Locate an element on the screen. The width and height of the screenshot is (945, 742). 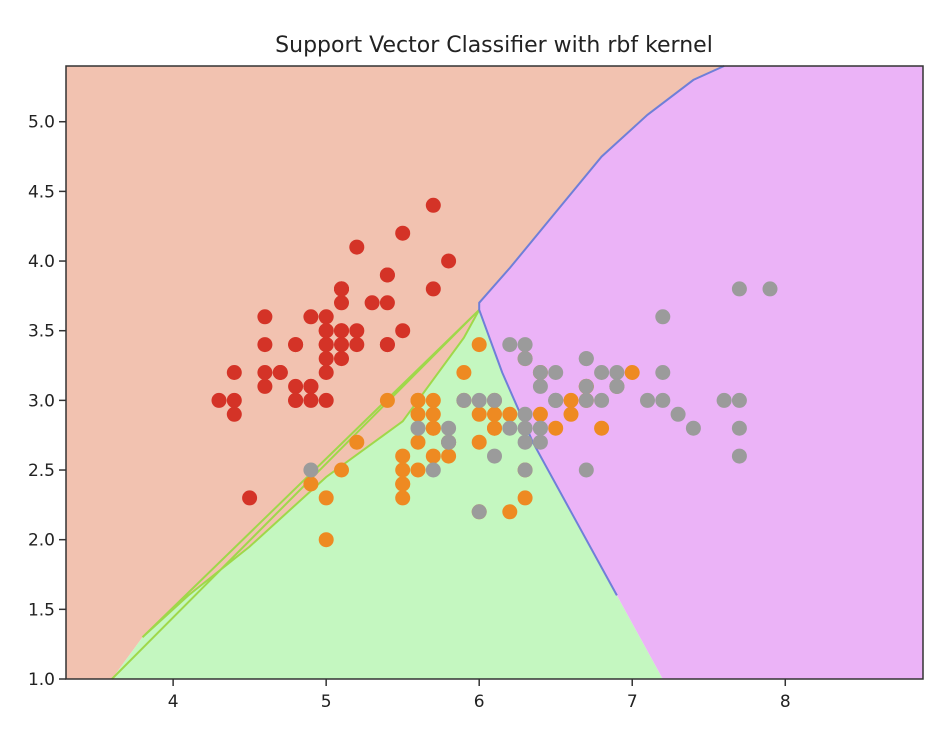
x-axis: 4 5 6 7 8 is located at coordinates (479, 695).